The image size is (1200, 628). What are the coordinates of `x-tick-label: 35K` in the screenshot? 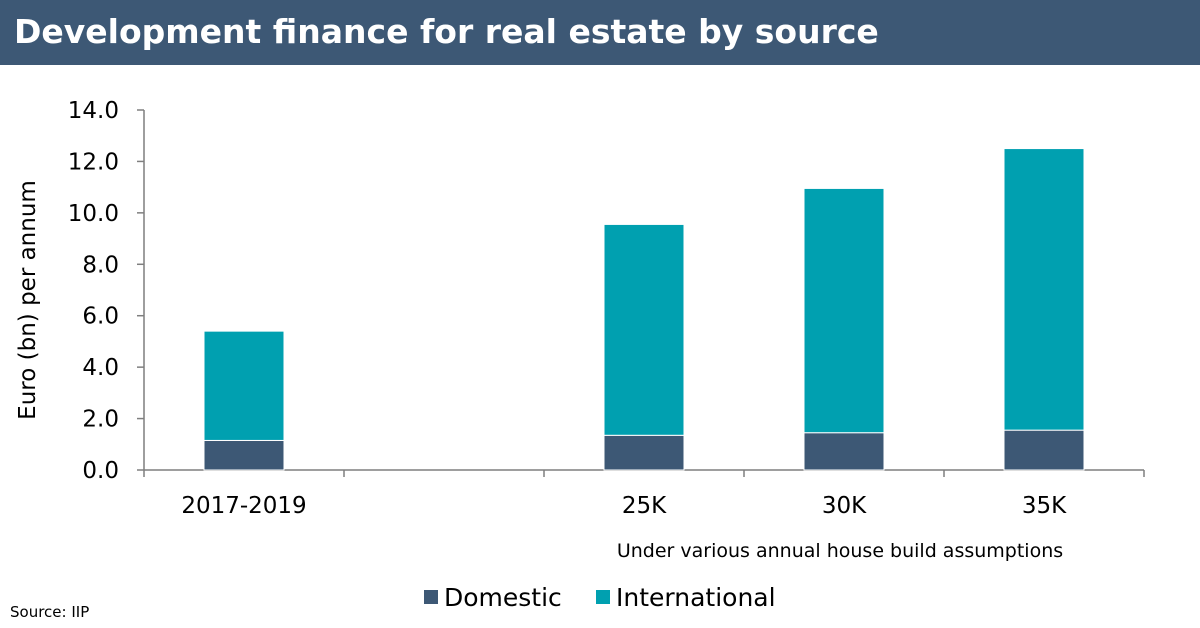 It's located at (1044, 506).